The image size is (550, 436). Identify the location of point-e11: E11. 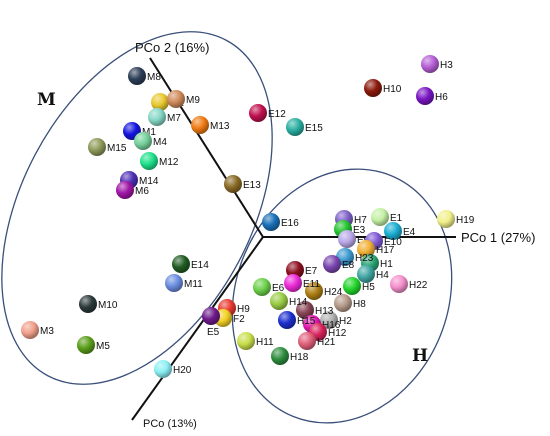
(302, 283).